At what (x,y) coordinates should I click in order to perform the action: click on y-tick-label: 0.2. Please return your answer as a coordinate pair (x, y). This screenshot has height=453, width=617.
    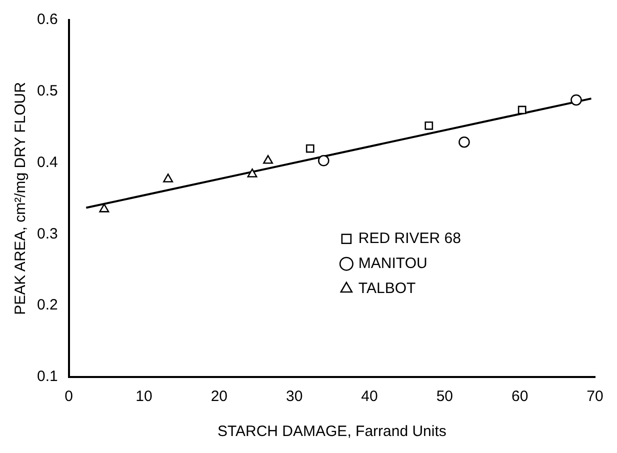
    Looking at the image, I should click on (47, 305).